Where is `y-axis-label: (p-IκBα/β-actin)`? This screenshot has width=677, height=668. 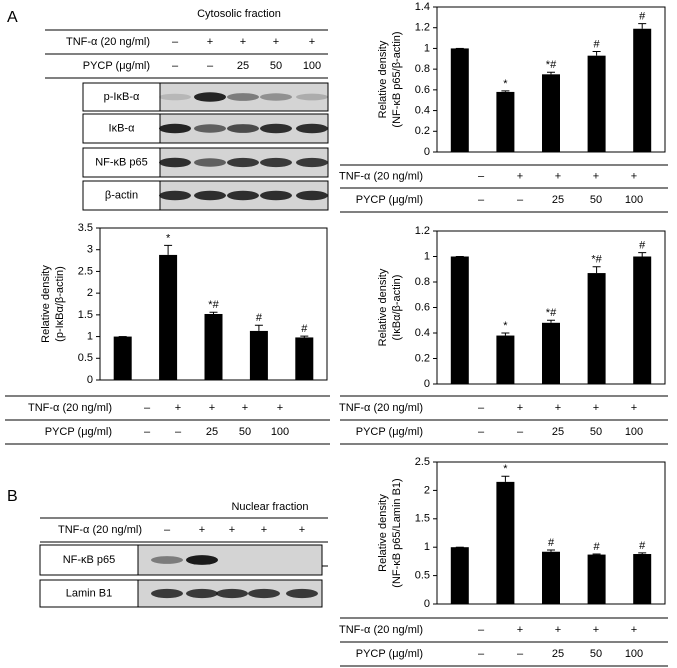
y-axis-label: (p-IκBα/β-actin) is located at coordinates (60, 304).